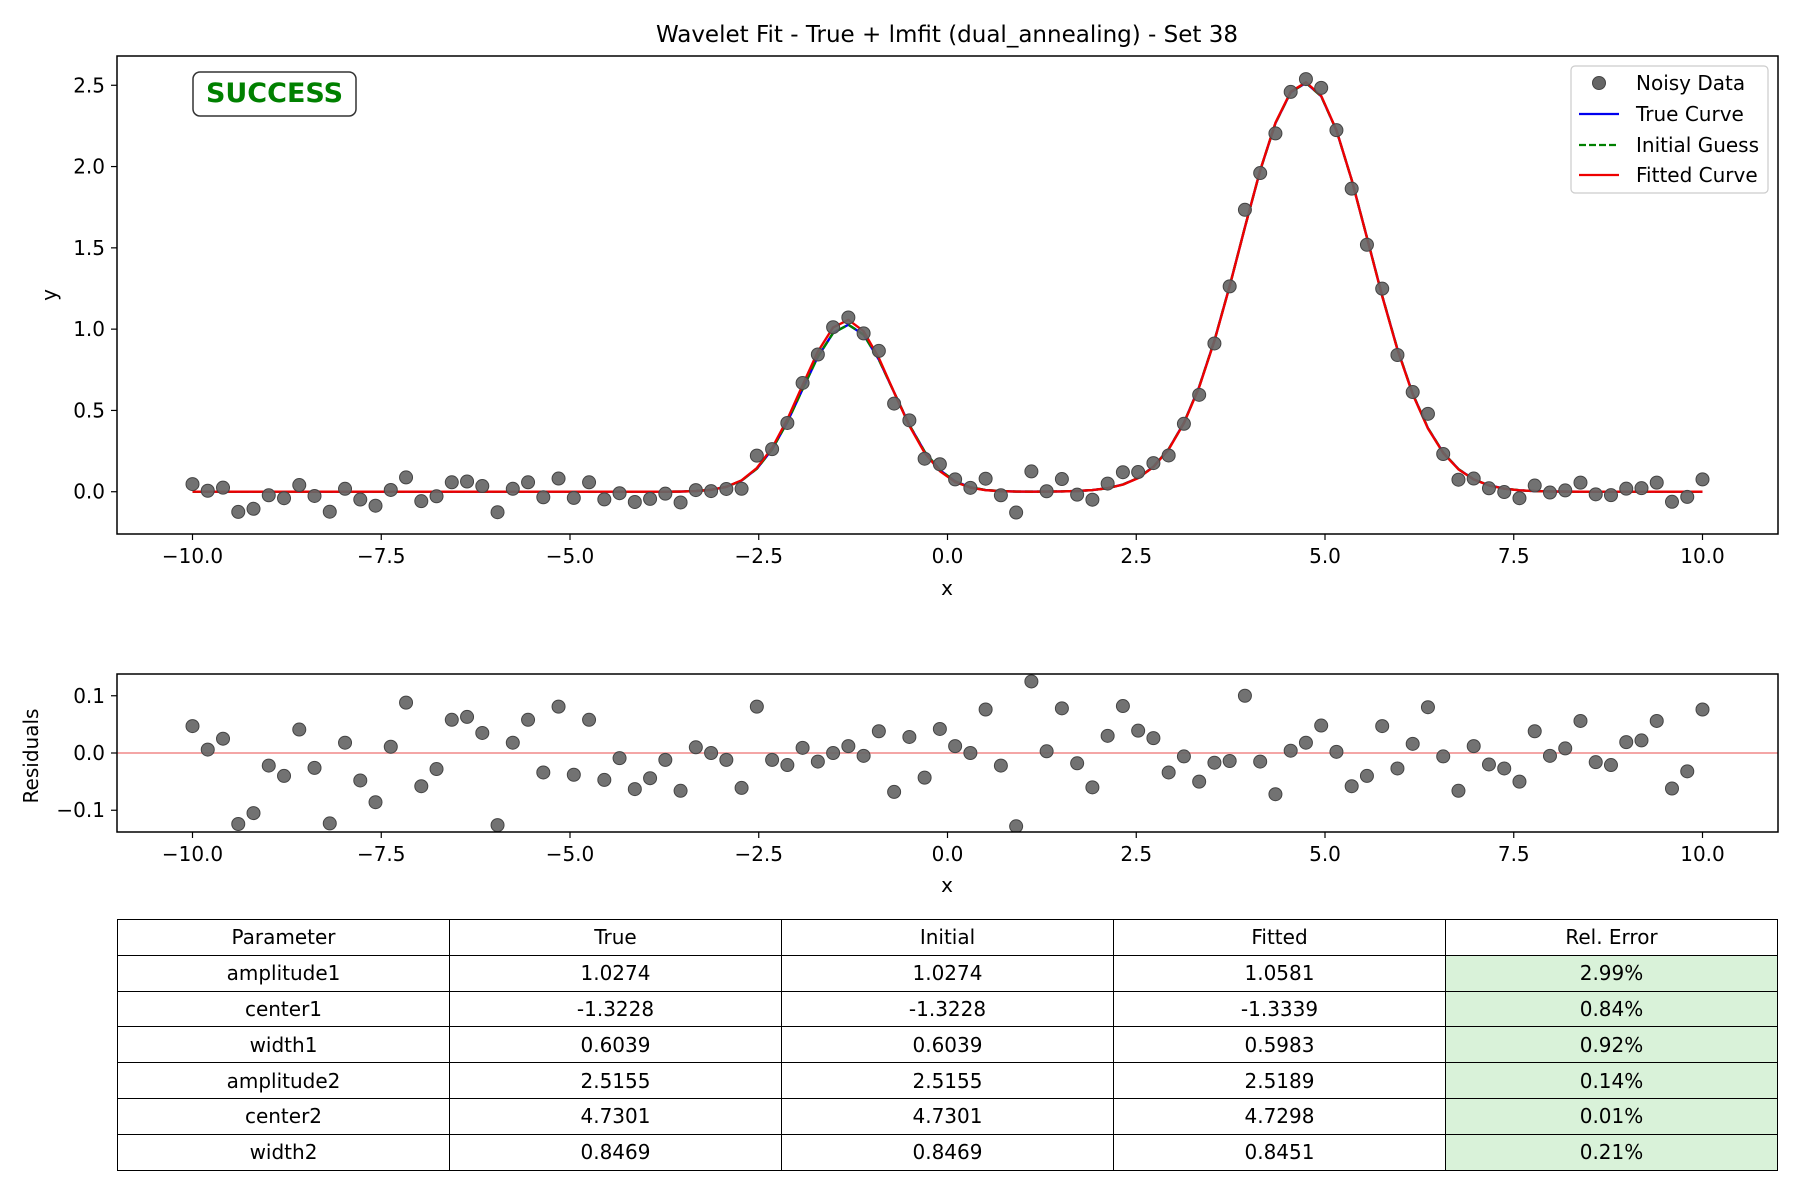 This screenshot has height=1200, width=1800. I want to click on table-cell: 1.0274, so click(947, 973).